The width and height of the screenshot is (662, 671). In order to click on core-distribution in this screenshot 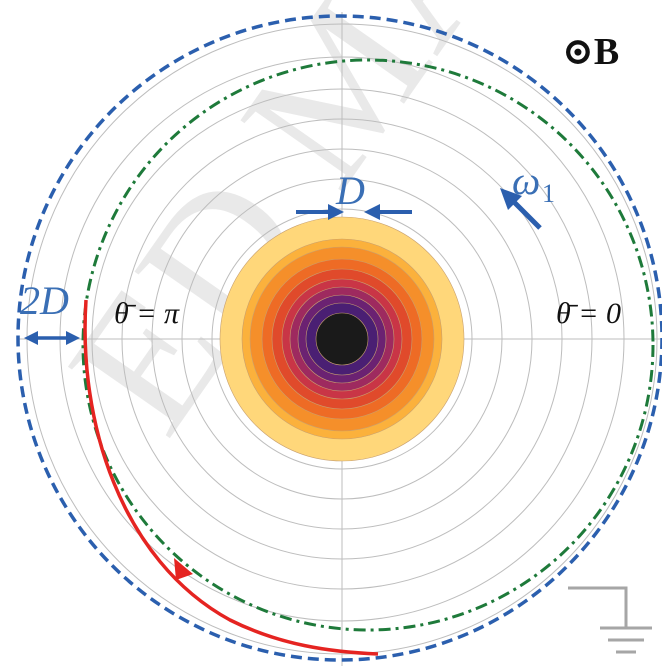, I will do `click(342, 339)`.